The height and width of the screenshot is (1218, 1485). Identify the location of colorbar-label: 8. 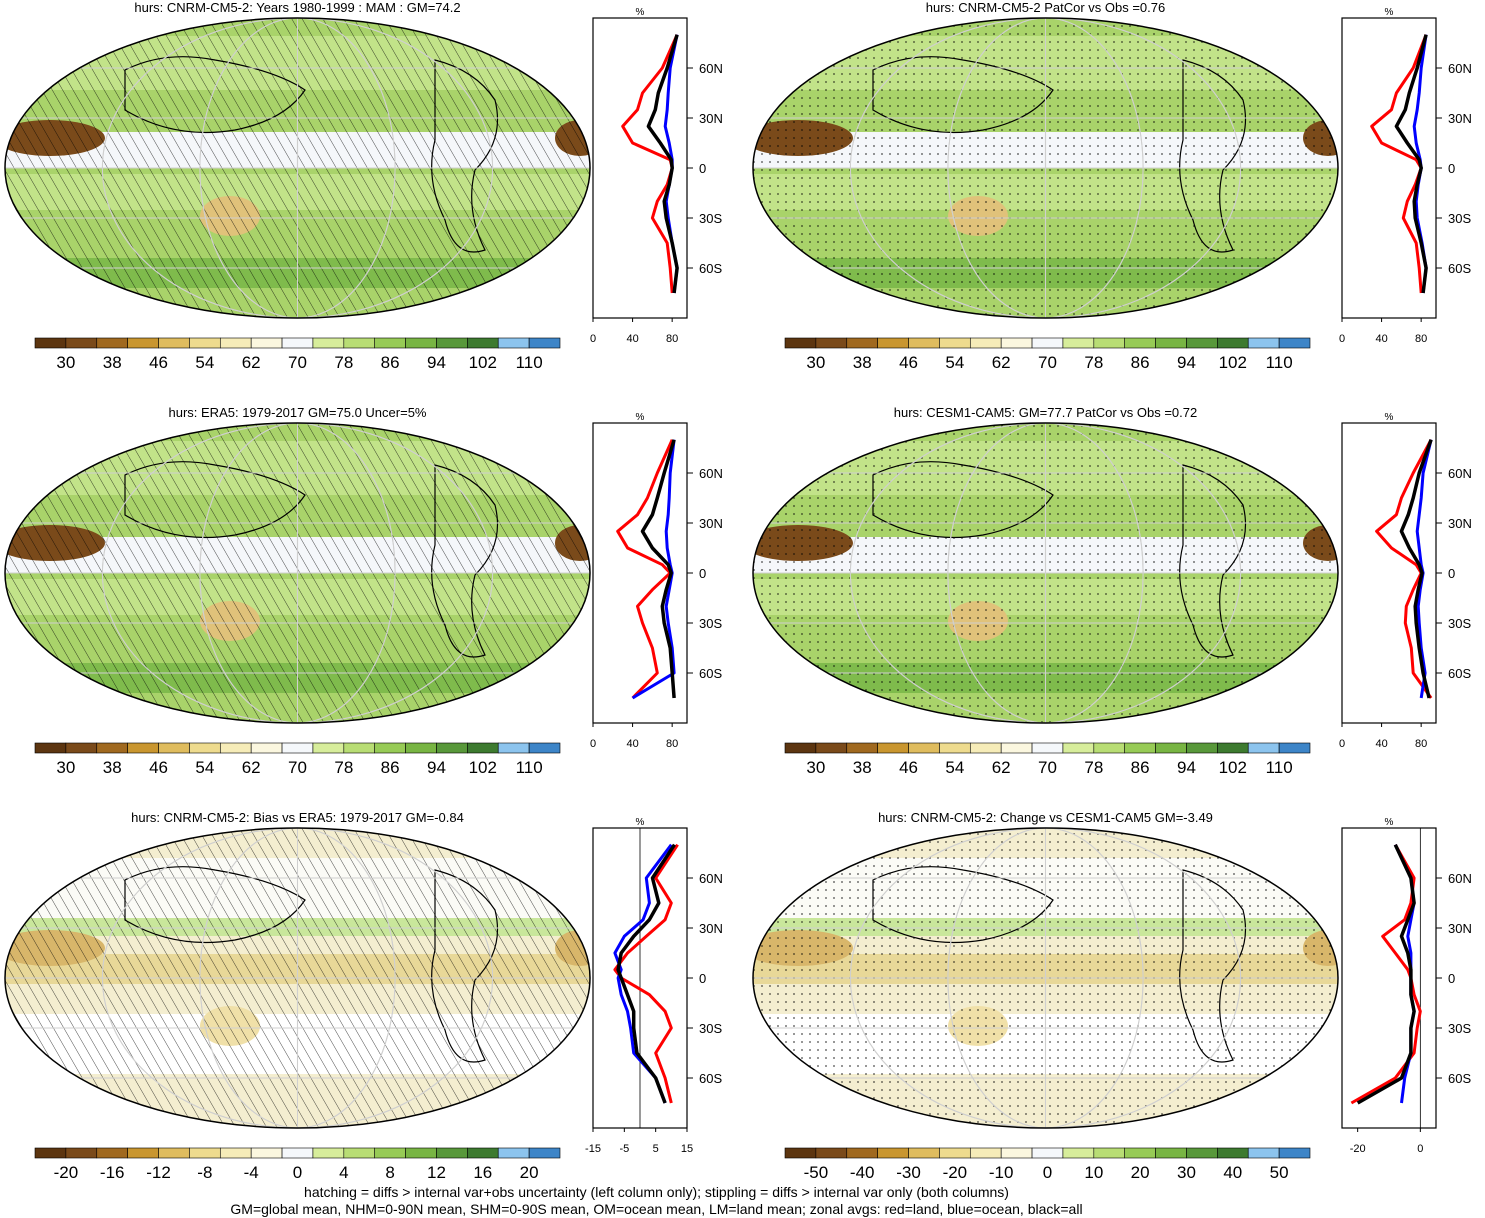
(389, 1171).